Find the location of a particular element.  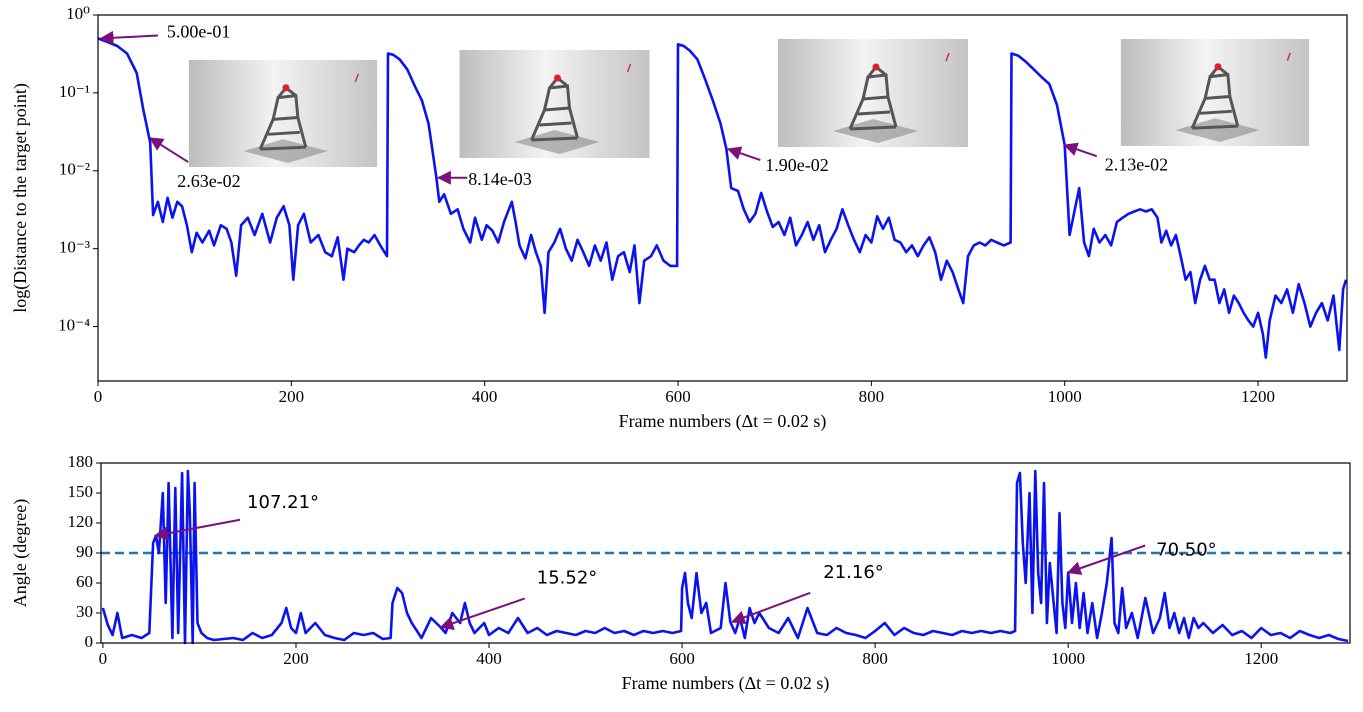

y-tick-label: 30 is located at coordinates (84, 611).